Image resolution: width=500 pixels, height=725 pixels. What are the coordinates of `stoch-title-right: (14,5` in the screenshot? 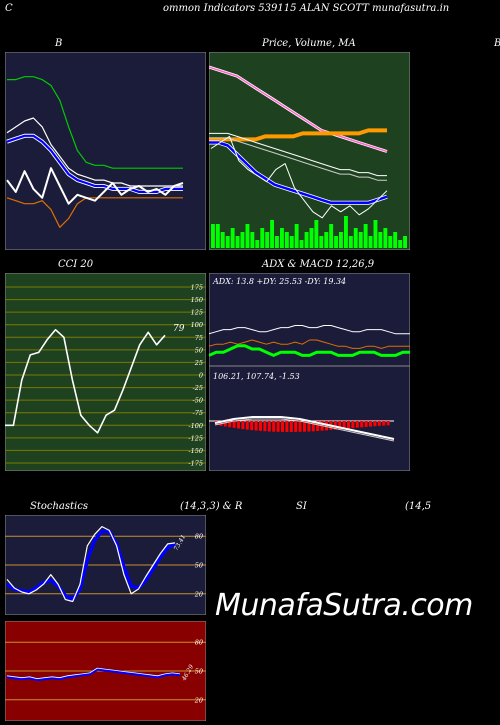 It's located at (418, 506).